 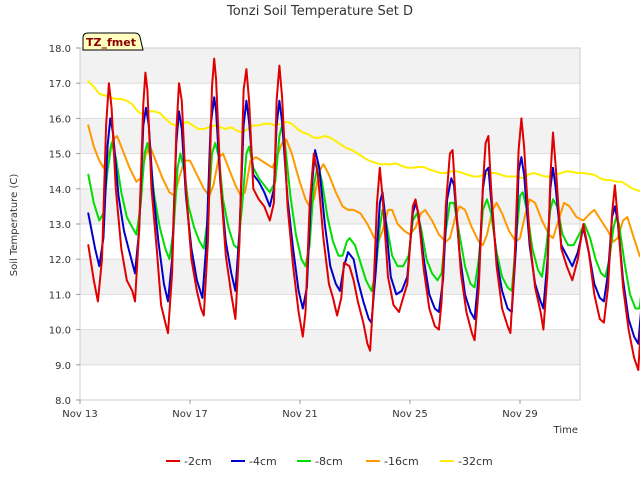 What do you see at coordinates (63, 401) in the screenshot?
I see `y-tick-label: 8.0` at bounding box center [63, 401].